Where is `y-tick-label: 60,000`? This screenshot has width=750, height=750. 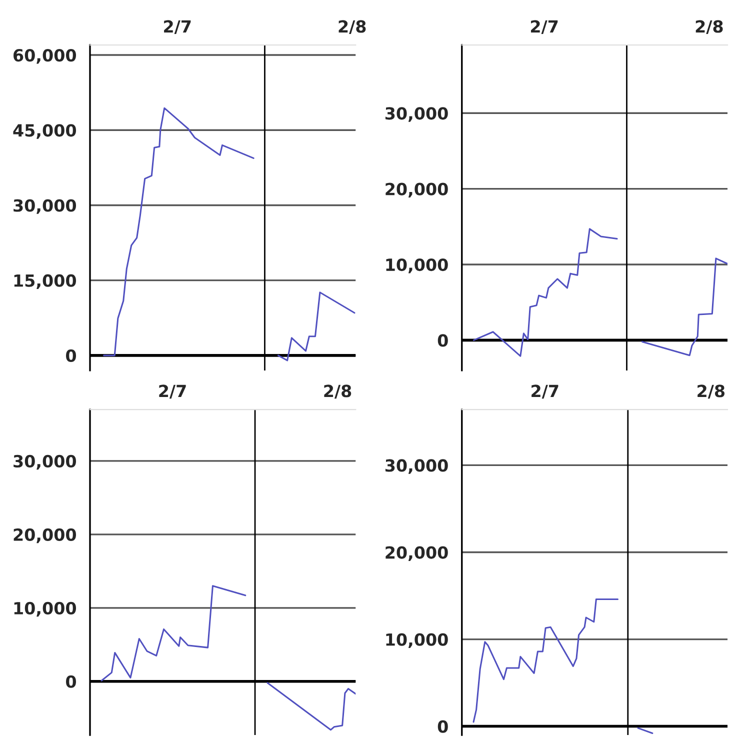 y-tick-label: 60,000 is located at coordinates (45, 56).